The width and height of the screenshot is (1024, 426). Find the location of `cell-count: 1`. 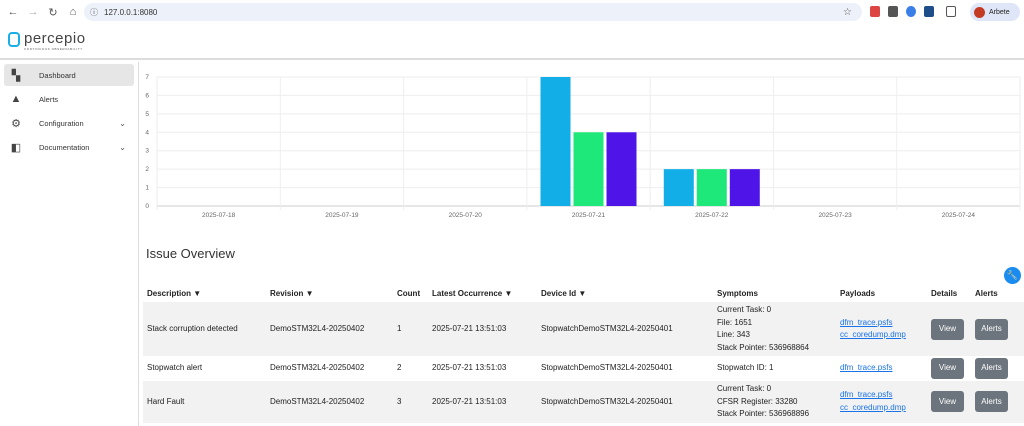

cell-count: 1 is located at coordinates (410, 329).